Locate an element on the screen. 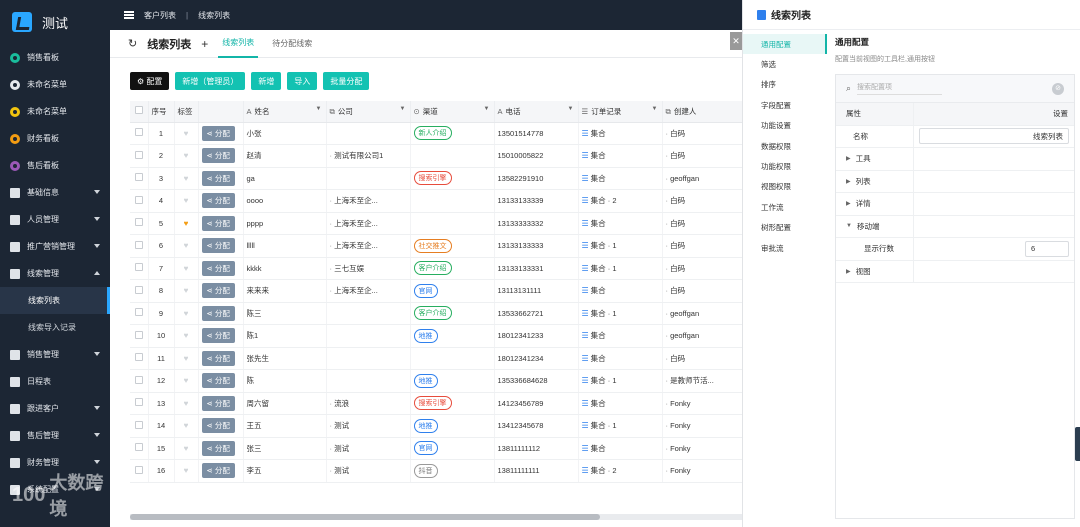 The width and height of the screenshot is (1080, 527). property-group-detail: ▶ 详情 is located at coordinates (955, 204).